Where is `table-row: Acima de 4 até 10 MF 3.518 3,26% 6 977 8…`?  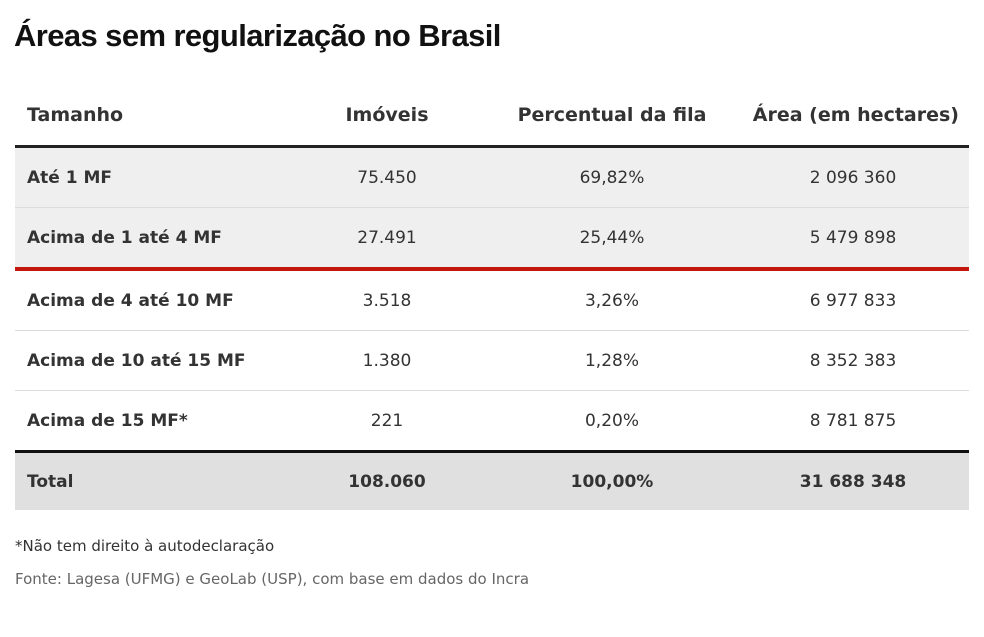
table-row: Acima de 4 até 10 MF 3.518 3,26% 6 977 8… is located at coordinates (492, 301).